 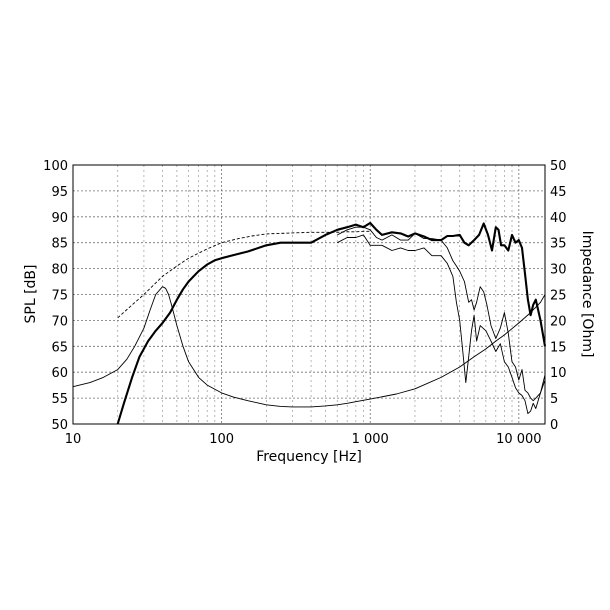 I want to click on x-tick-label: 10 000, so click(x=519, y=439).